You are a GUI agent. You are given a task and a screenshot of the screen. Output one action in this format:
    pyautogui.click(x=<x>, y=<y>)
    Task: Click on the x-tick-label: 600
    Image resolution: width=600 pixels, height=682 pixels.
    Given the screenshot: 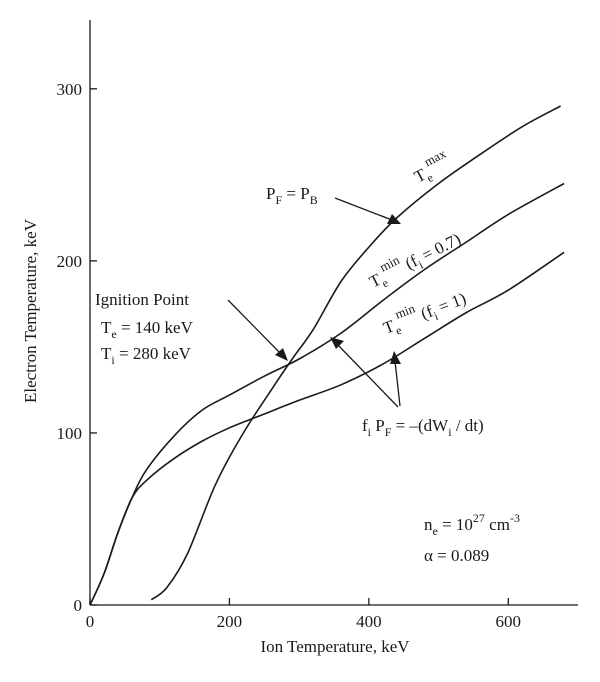 What is the action you would take?
    pyautogui.click(x=509, y=621)
    